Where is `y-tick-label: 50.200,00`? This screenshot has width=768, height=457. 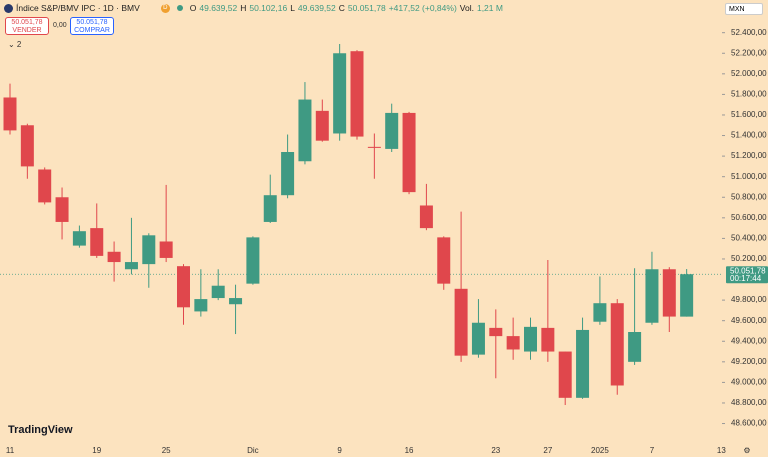
y-tick-label: 50.200,00 is located at coordinates (749, 258).